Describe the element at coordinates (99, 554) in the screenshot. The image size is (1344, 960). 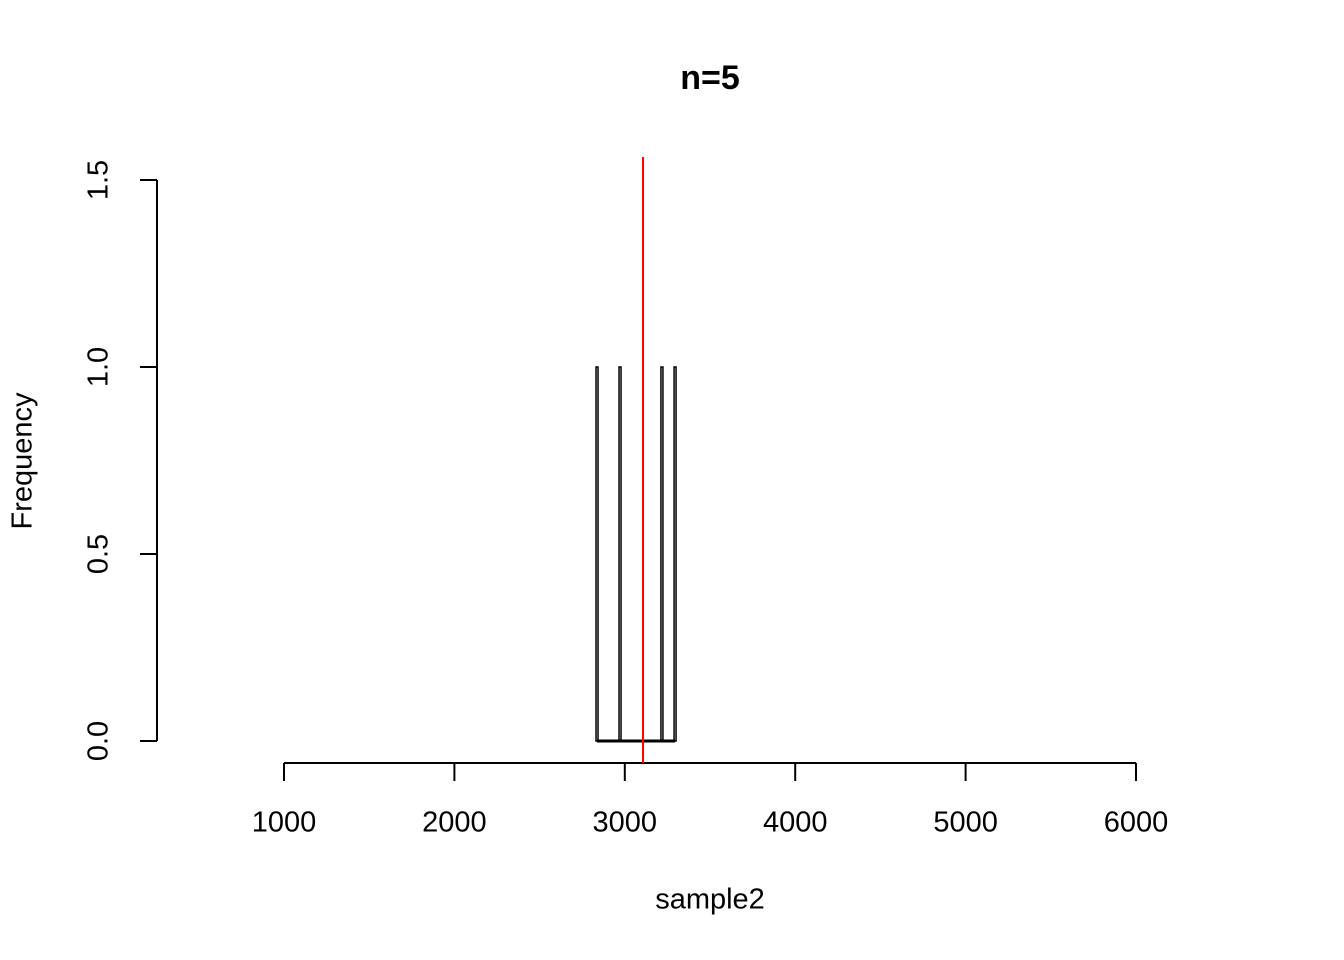
I see `y-tick-label: 0.5` at that location.